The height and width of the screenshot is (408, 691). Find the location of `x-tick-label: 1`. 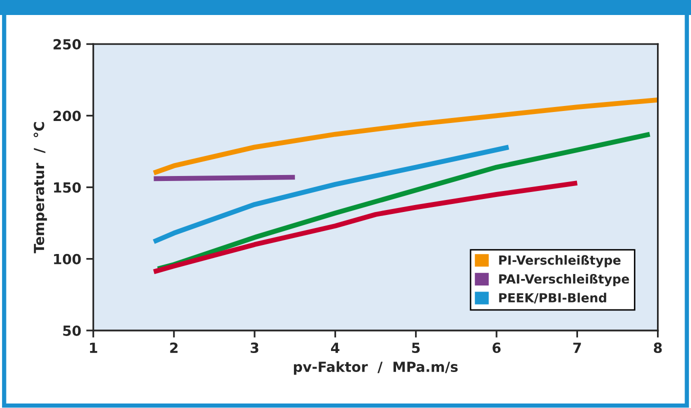

x-tick-label: 1 is located at coordinates (94, 347).